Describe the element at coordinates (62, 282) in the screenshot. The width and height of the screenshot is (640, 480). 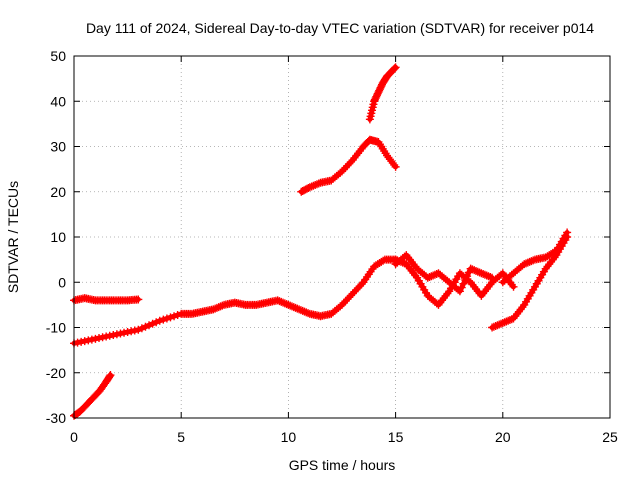
I see `y-tick-label: 0` at that location.